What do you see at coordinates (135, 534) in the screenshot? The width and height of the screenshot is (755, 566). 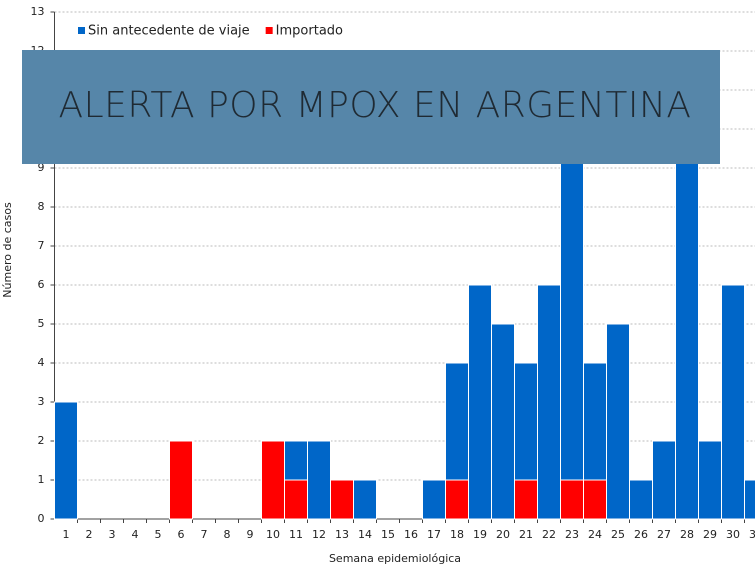 I see `x-tick-label: 4` at bounding box center [135, 534].